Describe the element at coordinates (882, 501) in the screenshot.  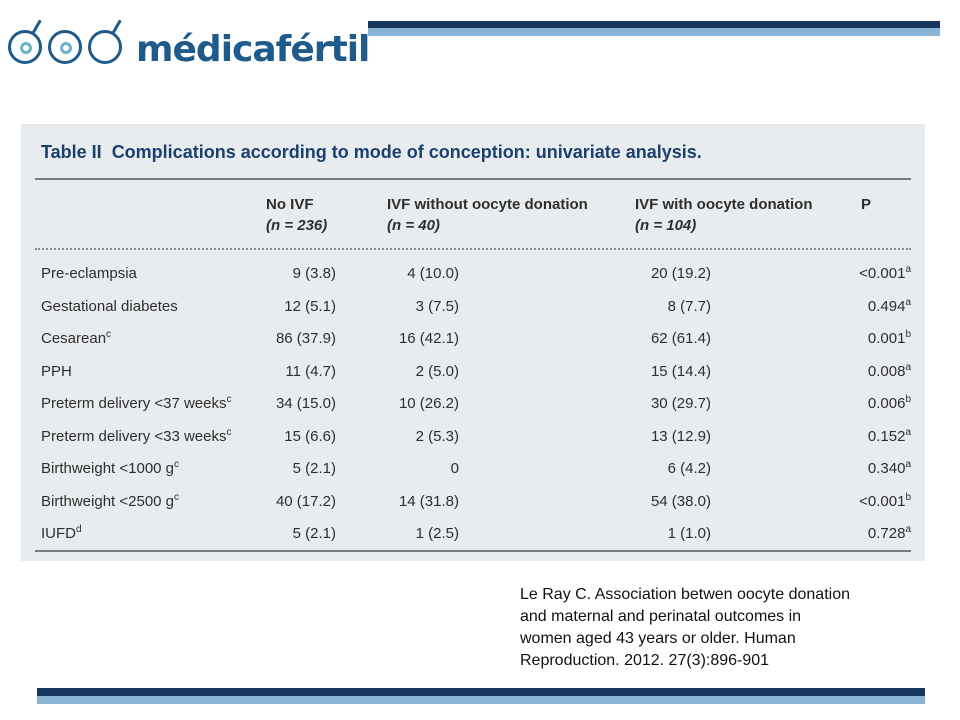
I see `cell-p-value-text: <0.001` at that location.